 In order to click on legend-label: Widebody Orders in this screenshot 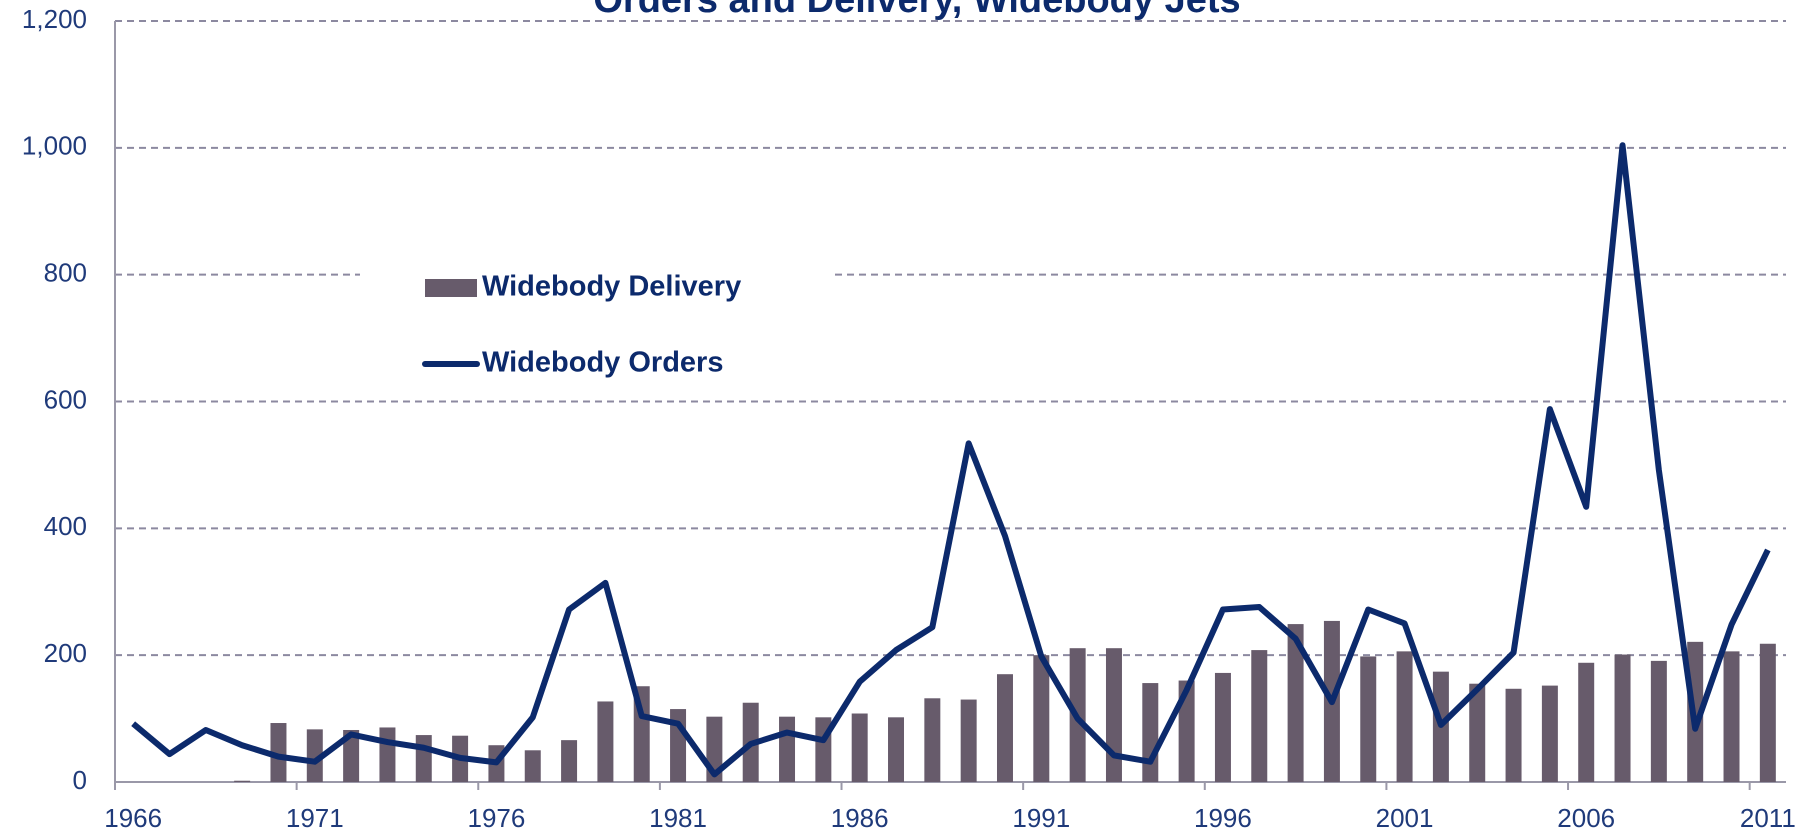, I will do `click(602, 363)`.